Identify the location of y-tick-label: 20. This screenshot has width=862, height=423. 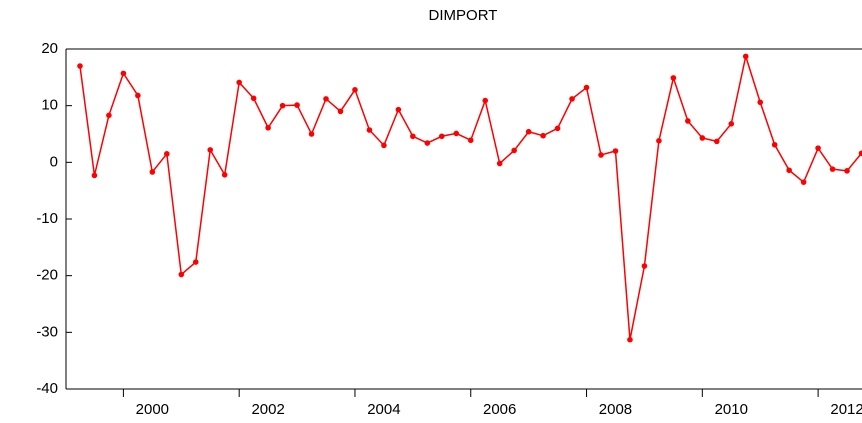
(49, 48).